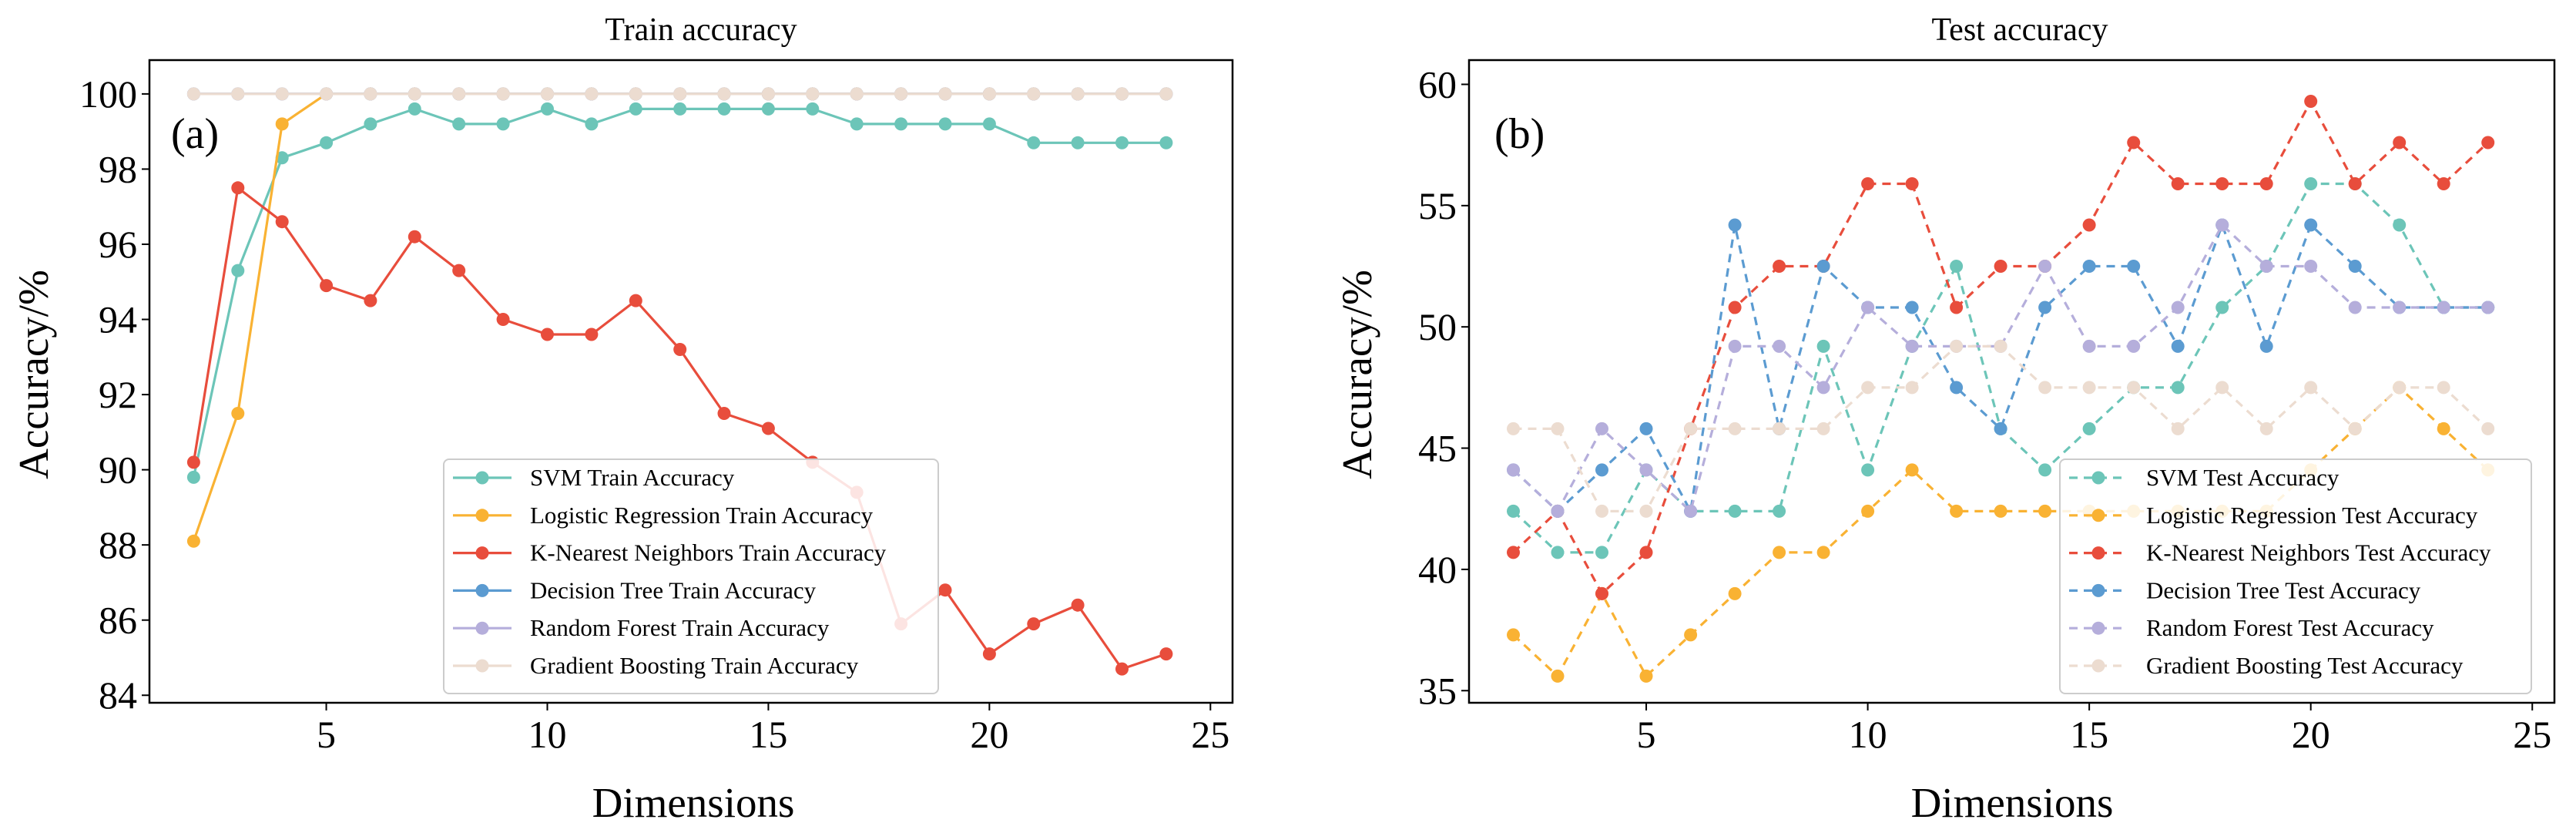 This screenshot has height=833, width=2576. What do you see at coordinates (33, 374) in the screenshot?
I see `train-y-axis-label: Accuracy/%` at bounding box center [33, 374].